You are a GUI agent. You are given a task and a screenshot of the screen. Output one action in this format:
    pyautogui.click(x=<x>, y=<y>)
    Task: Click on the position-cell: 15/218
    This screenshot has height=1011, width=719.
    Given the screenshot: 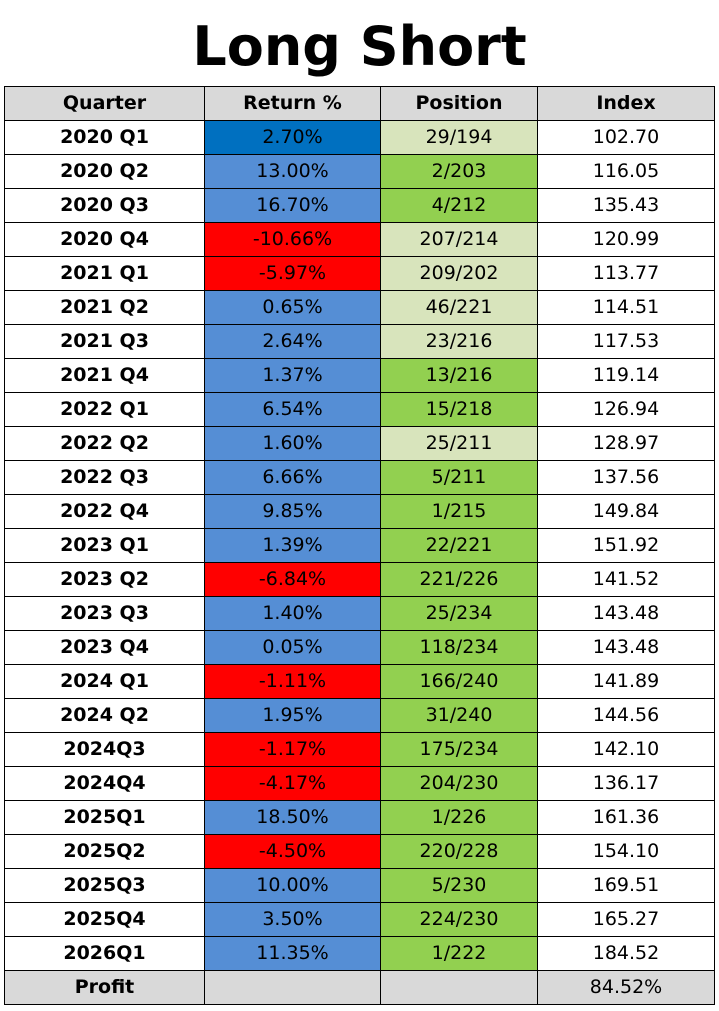 What is the action you would take?
    pyautogui.click(x=459, y=409)
    